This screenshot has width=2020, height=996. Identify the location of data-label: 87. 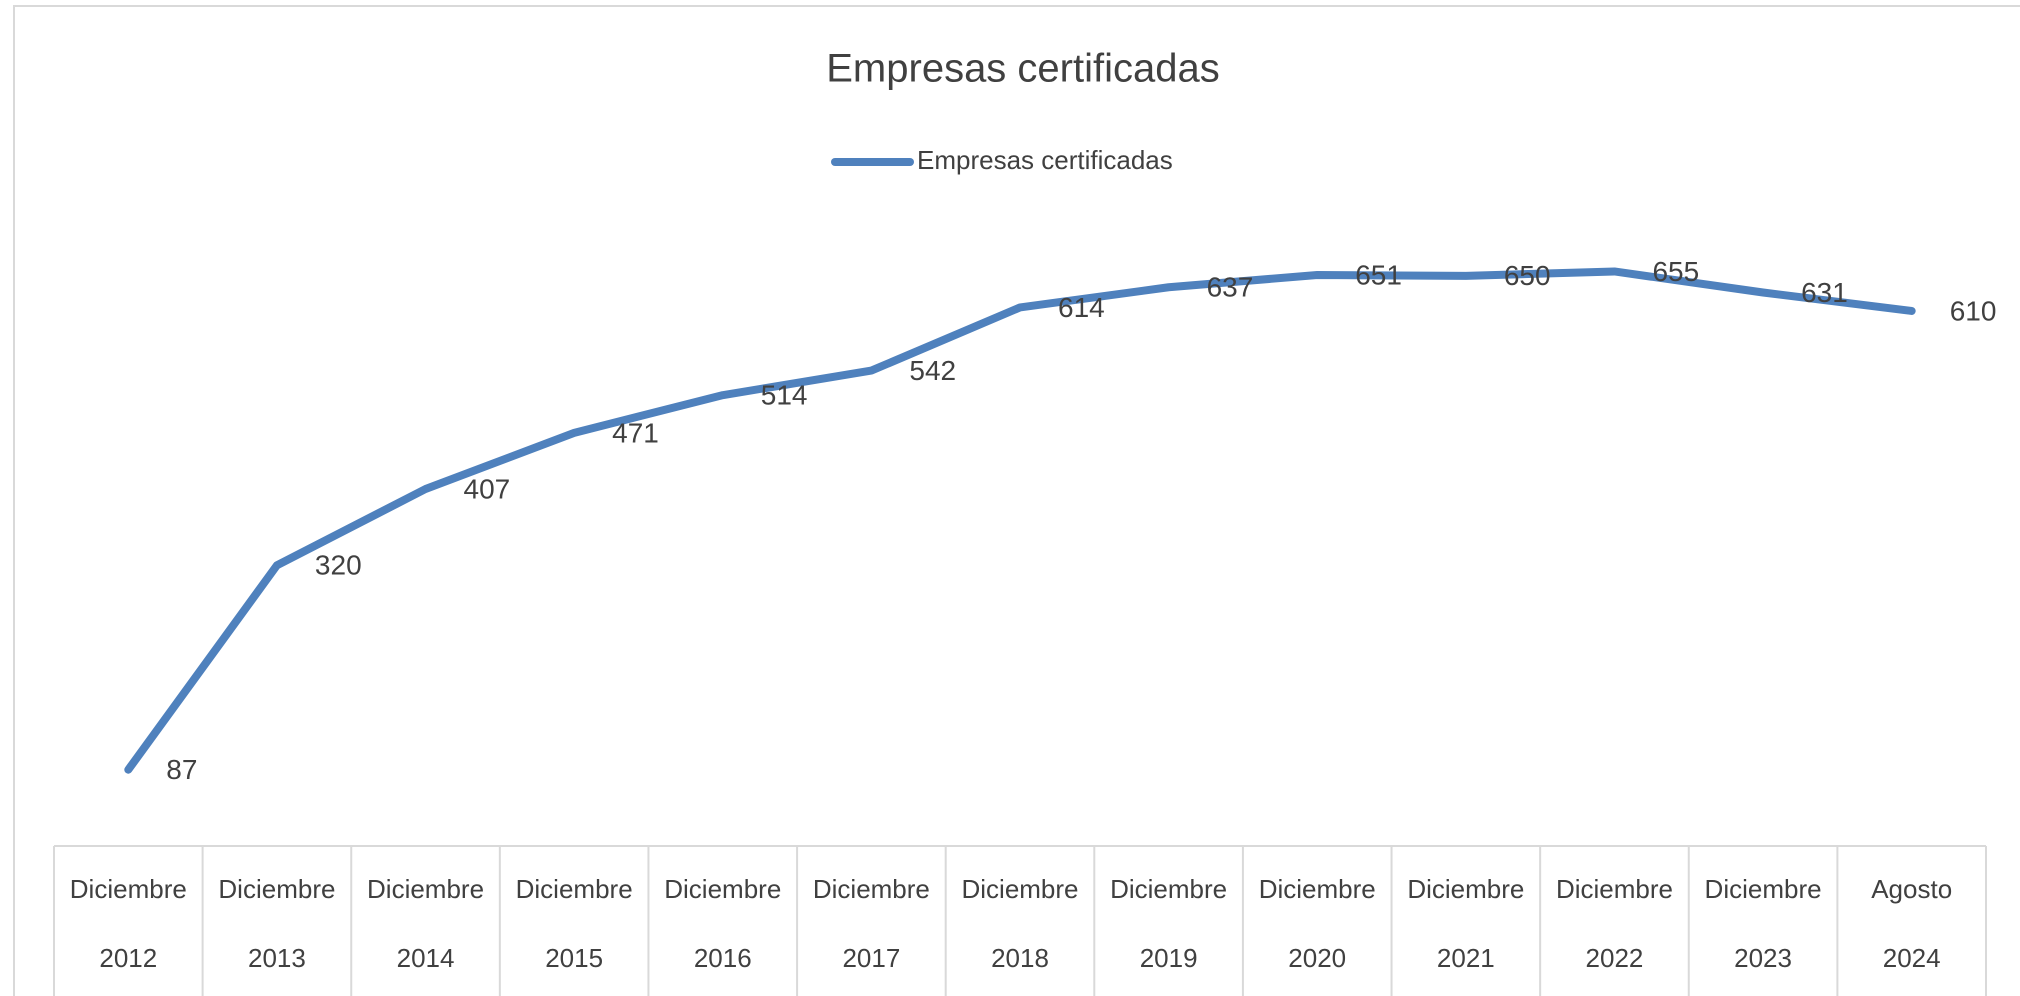
(181, 769).